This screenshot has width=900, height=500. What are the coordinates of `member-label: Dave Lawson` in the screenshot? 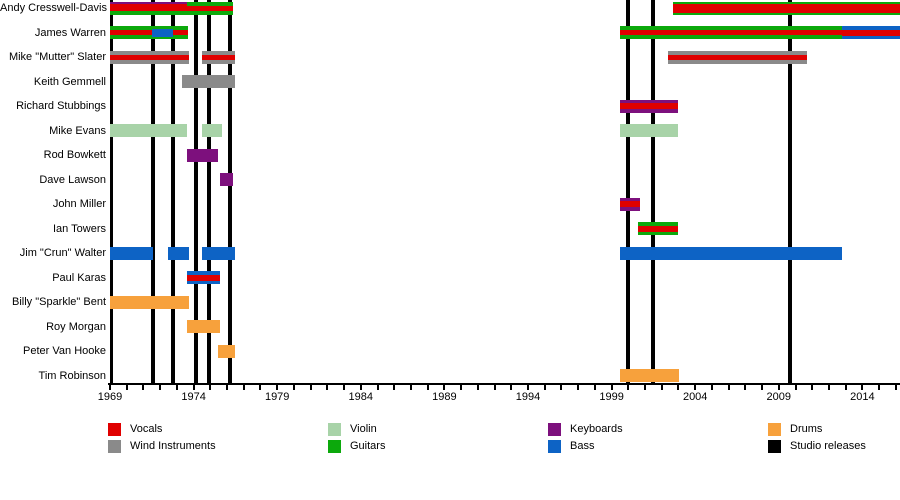 It's located at (72, 179).